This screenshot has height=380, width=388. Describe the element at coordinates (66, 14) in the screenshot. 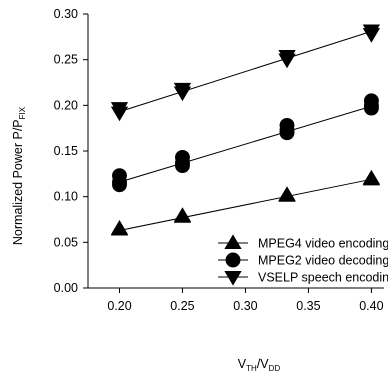

I see `y-tick-label: 0.30` at that location.